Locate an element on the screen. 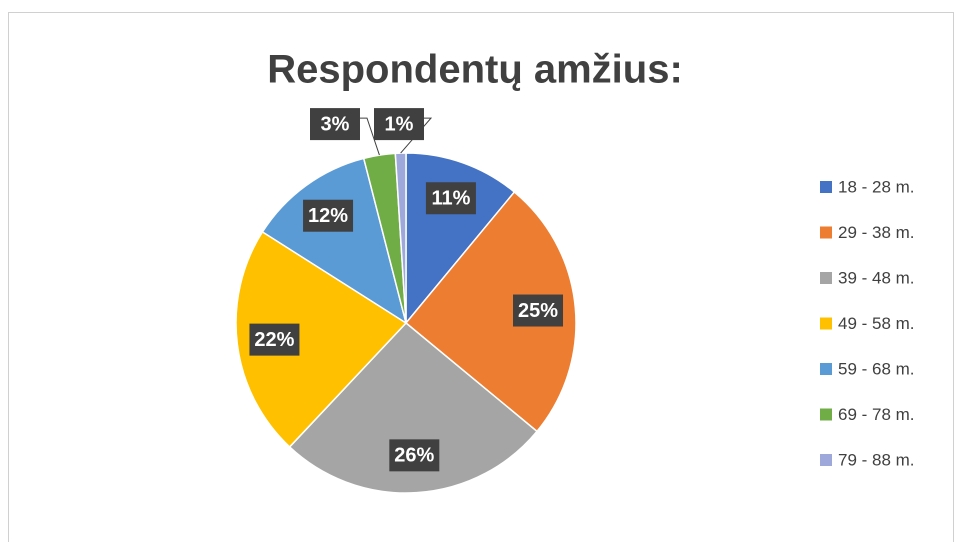  data-label: 12% is located at coordinates (328, 216).